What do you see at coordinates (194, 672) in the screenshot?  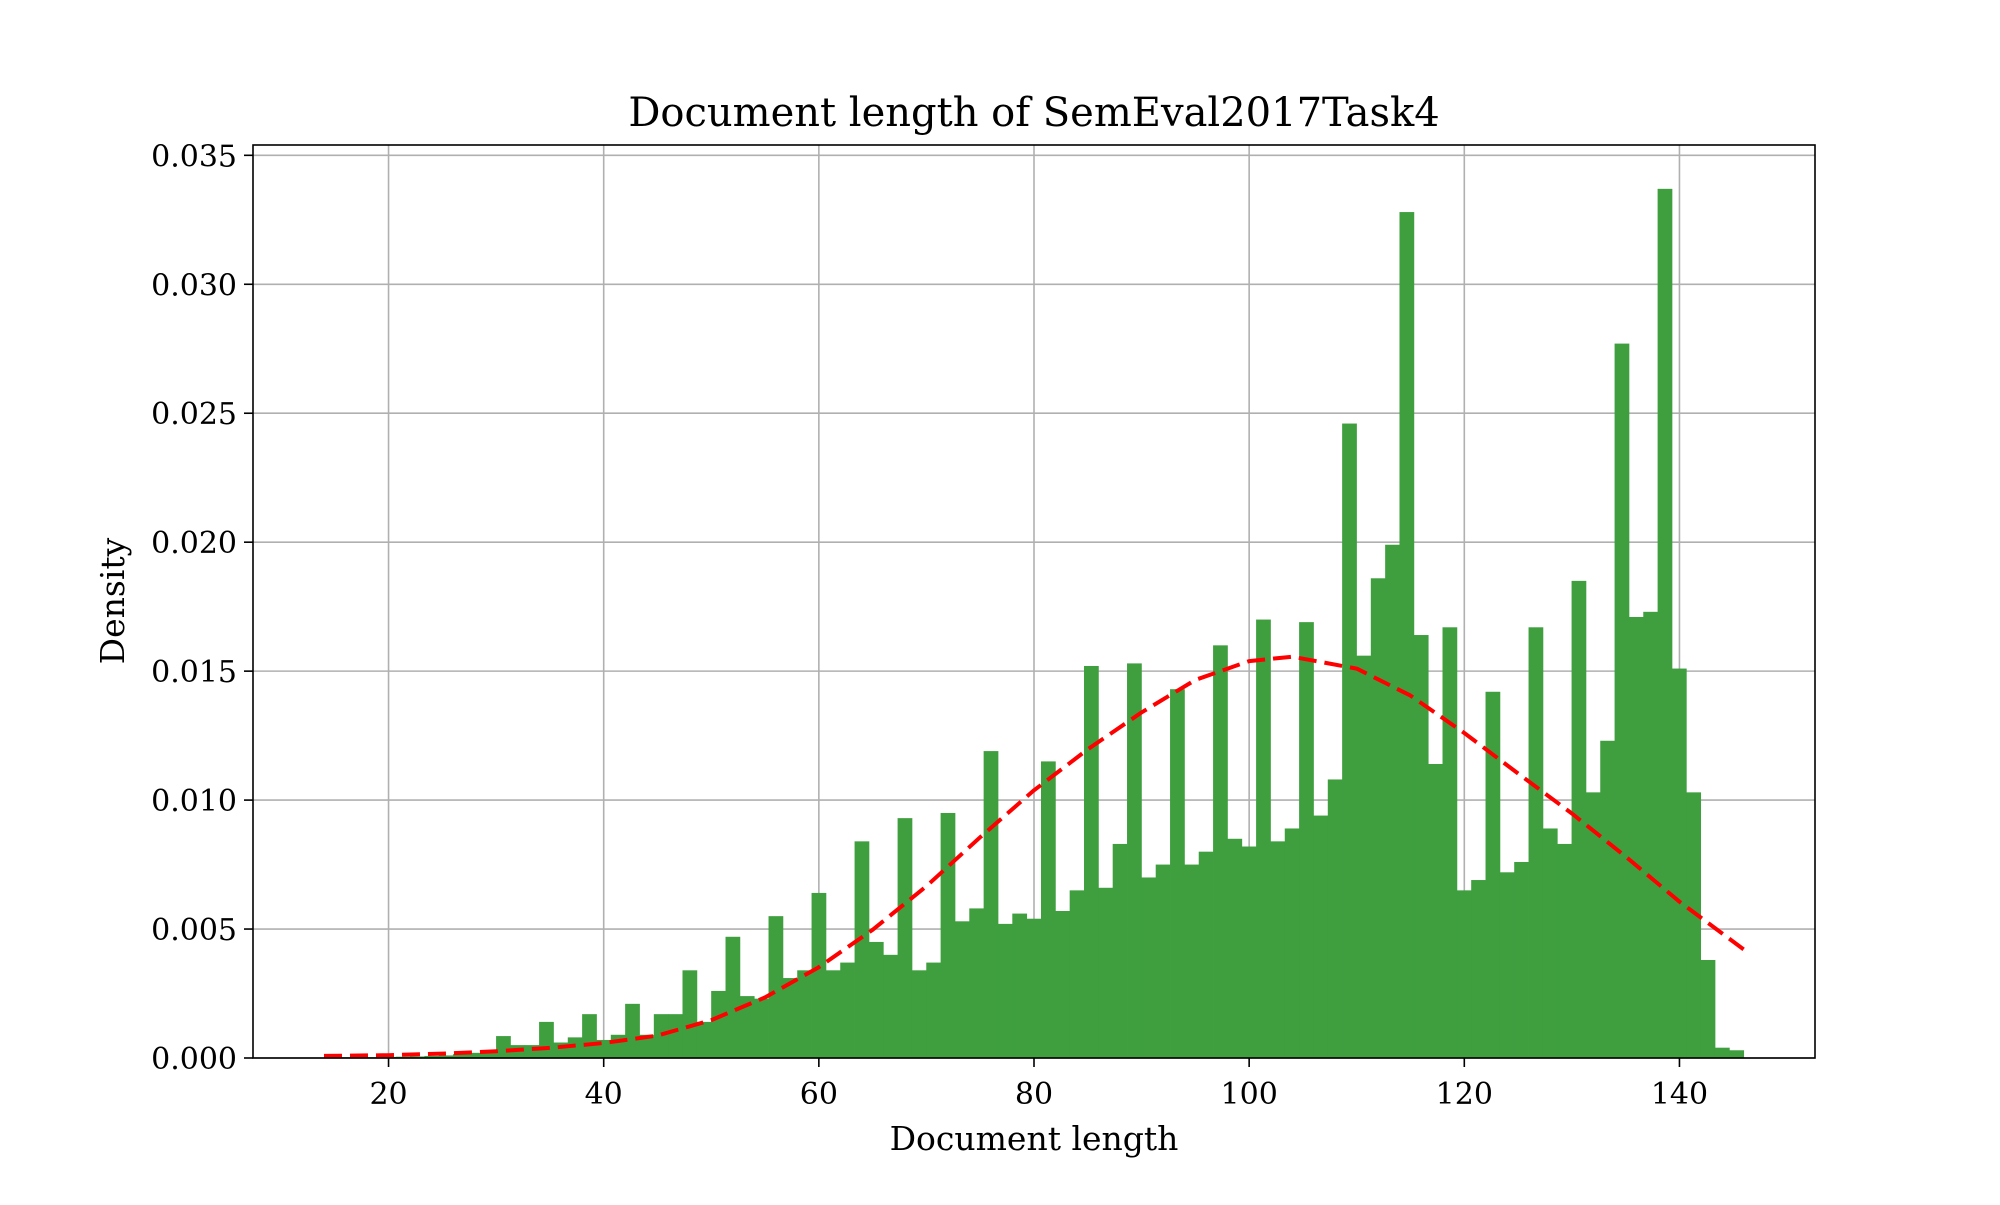 I see `y-tick-label: 0.015` at bounding box center [194, 672].